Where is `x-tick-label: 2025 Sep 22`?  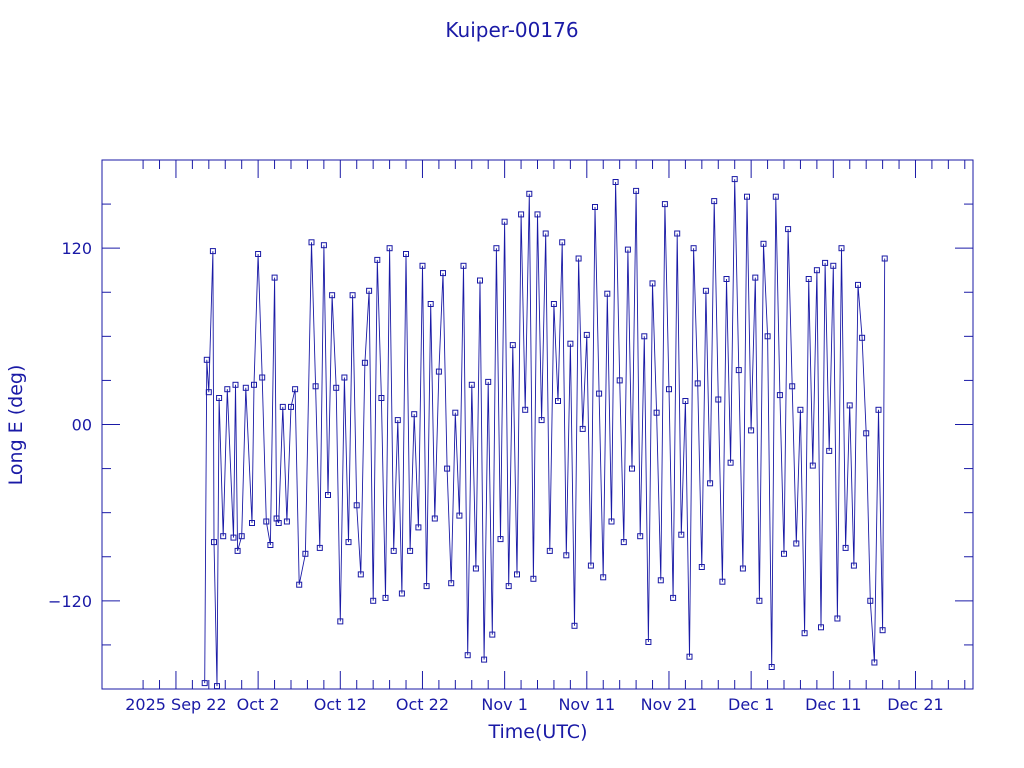
x-tick-label: 2025 Sep 22 is located at coordinates (175, 704).